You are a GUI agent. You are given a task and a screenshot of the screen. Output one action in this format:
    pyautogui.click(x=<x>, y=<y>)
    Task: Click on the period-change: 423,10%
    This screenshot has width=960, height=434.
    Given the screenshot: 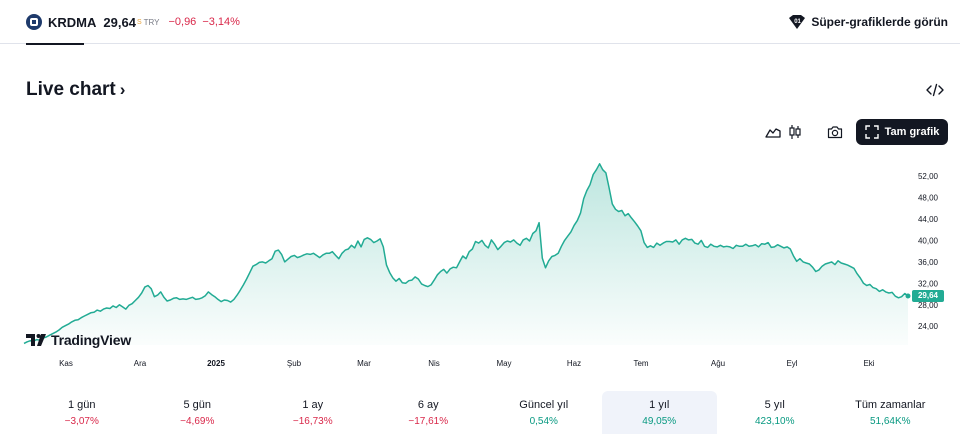 What is the action you would take?
    pyautogui.click(x=775, y=421)
    